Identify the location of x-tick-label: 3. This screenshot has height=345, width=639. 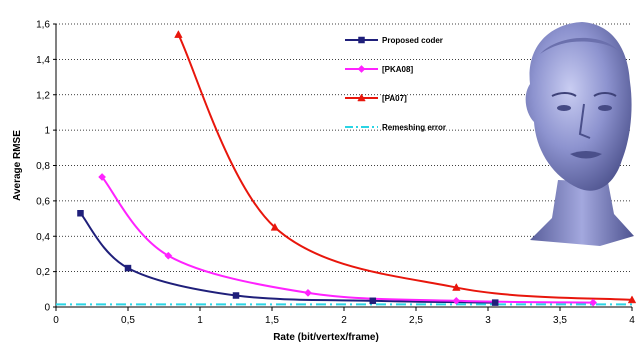
(488, 320).